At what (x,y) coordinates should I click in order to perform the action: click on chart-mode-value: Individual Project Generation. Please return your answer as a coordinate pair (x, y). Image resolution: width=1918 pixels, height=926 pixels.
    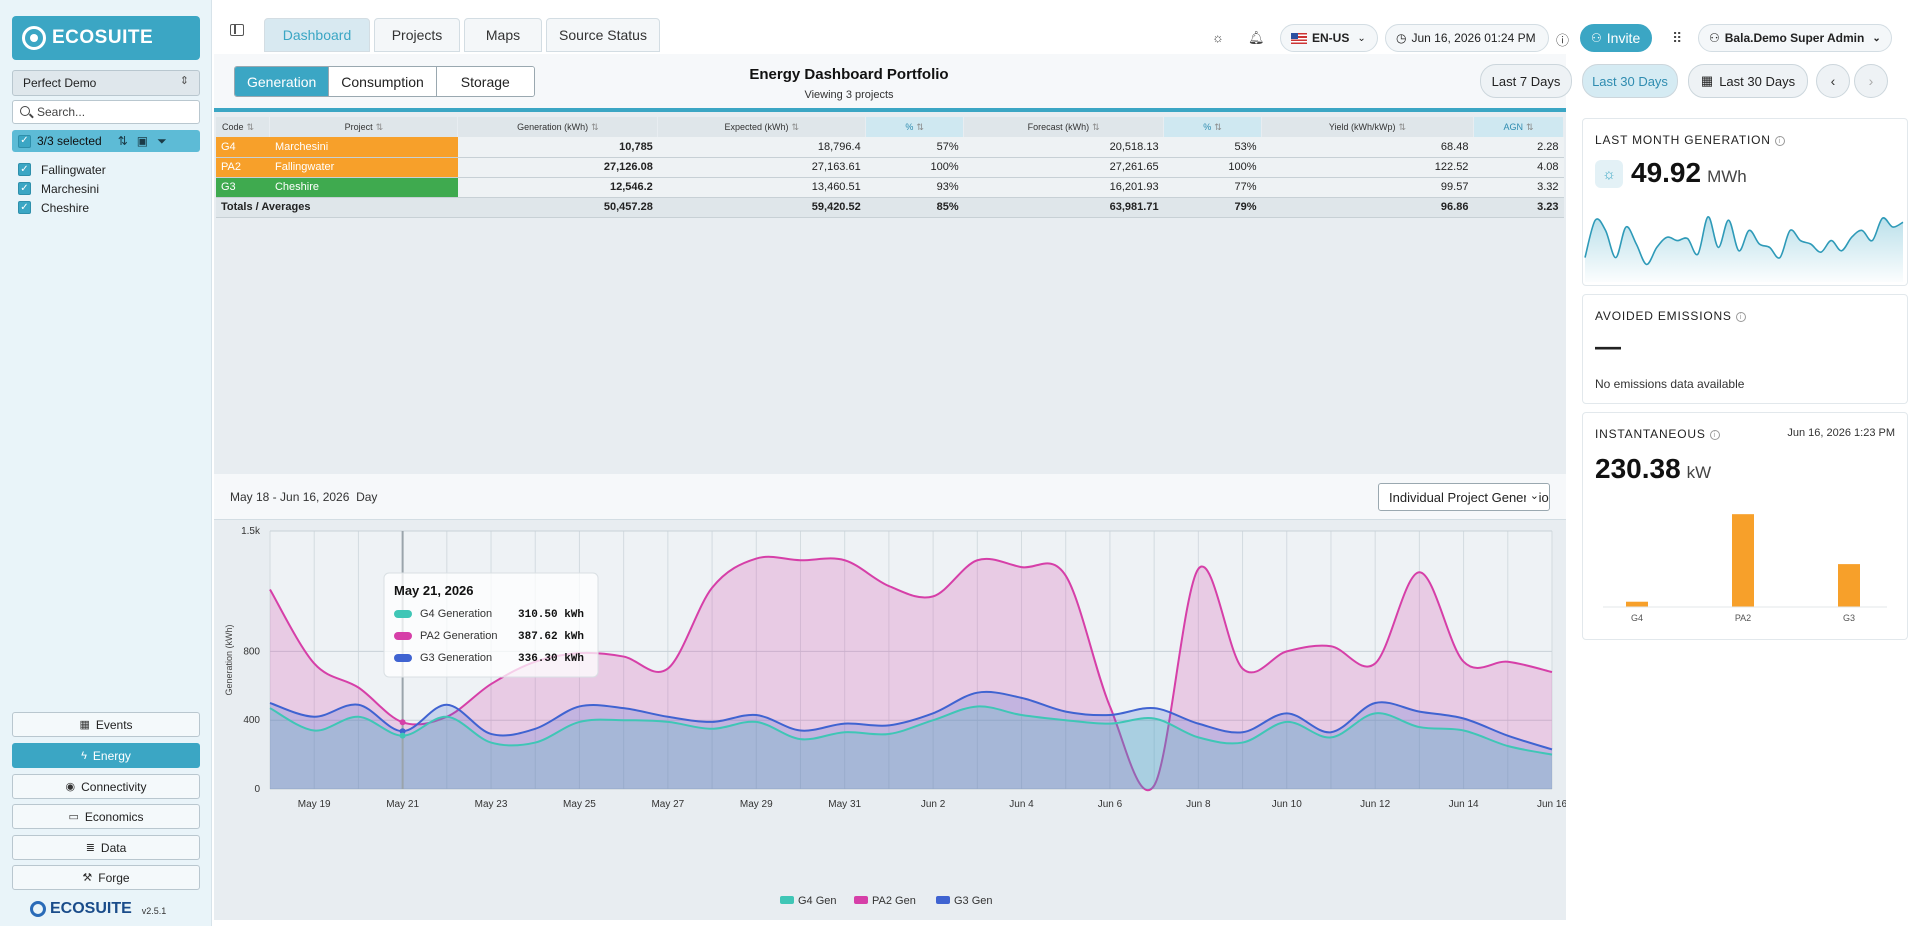
    Looking at the image, I should click on (1469, 497).